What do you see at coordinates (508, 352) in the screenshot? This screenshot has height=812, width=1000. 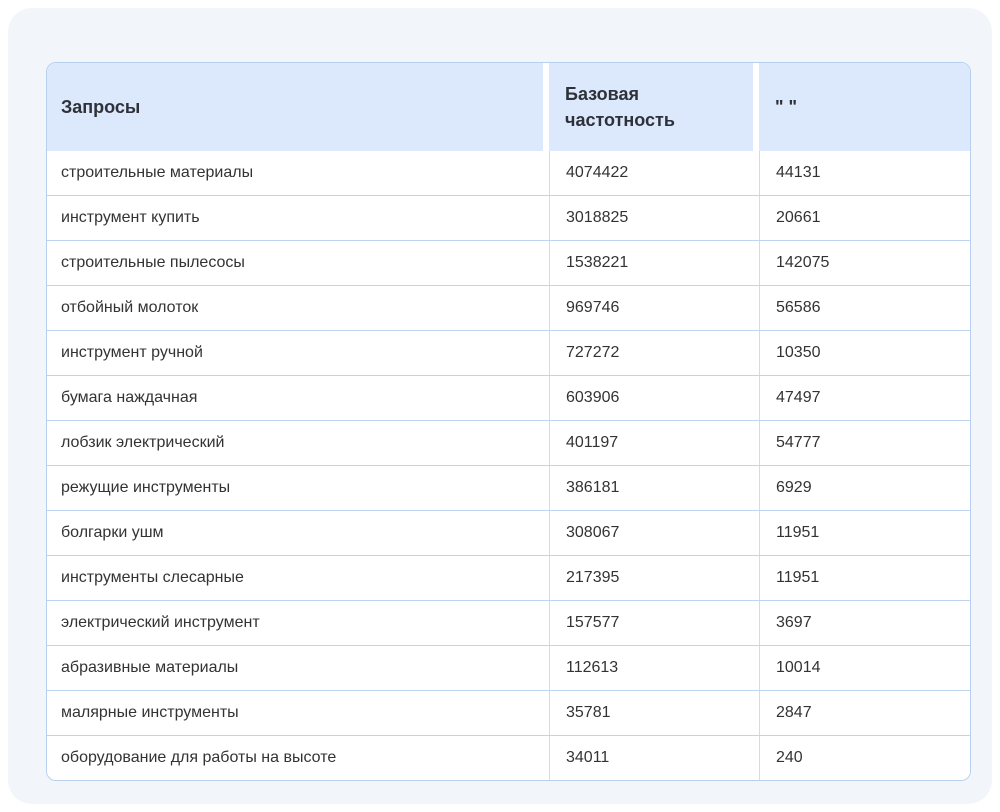 I see `table-row: инструмент ручной 727272 10350` at bounding box center [508, 352].